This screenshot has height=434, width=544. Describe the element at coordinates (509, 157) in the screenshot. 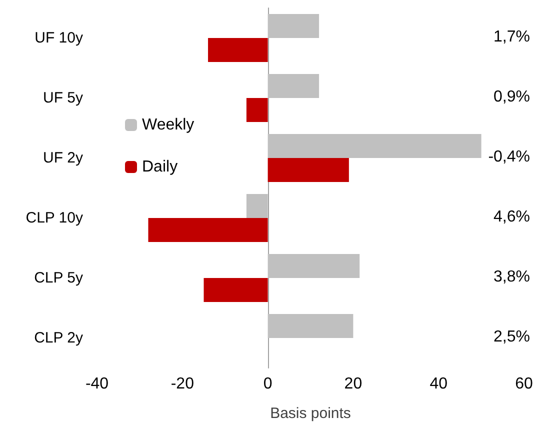

I see `annotation: -0,4%` at that location.